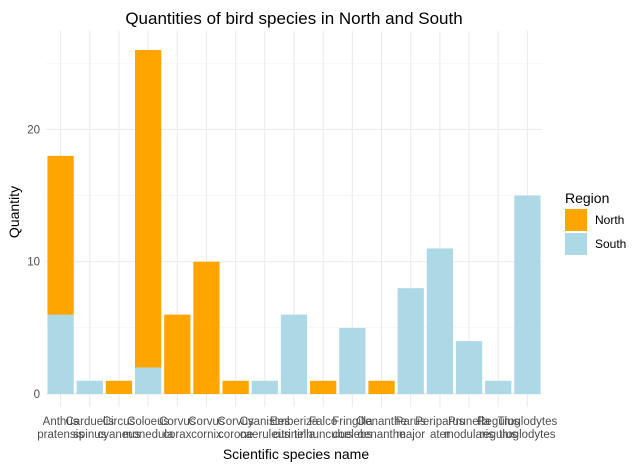 The image size is (641, 469). I want to click on legend-label-north: North, so click(609, 220).